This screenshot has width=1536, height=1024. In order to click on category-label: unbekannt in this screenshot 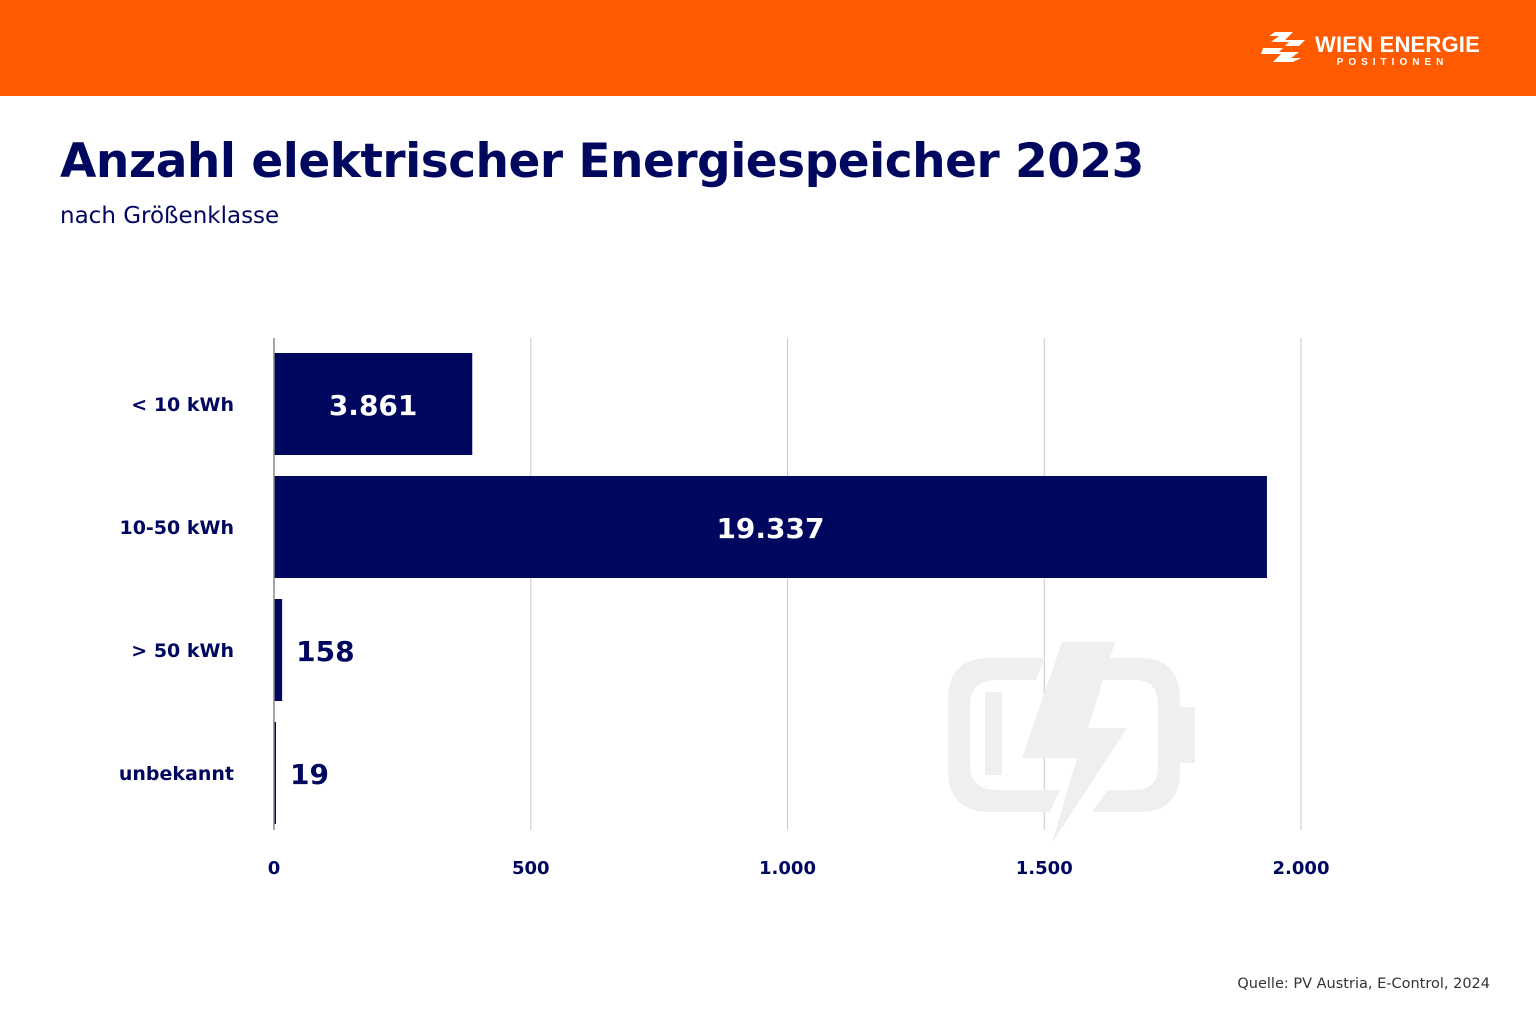, I will do `click(176, 774)`.